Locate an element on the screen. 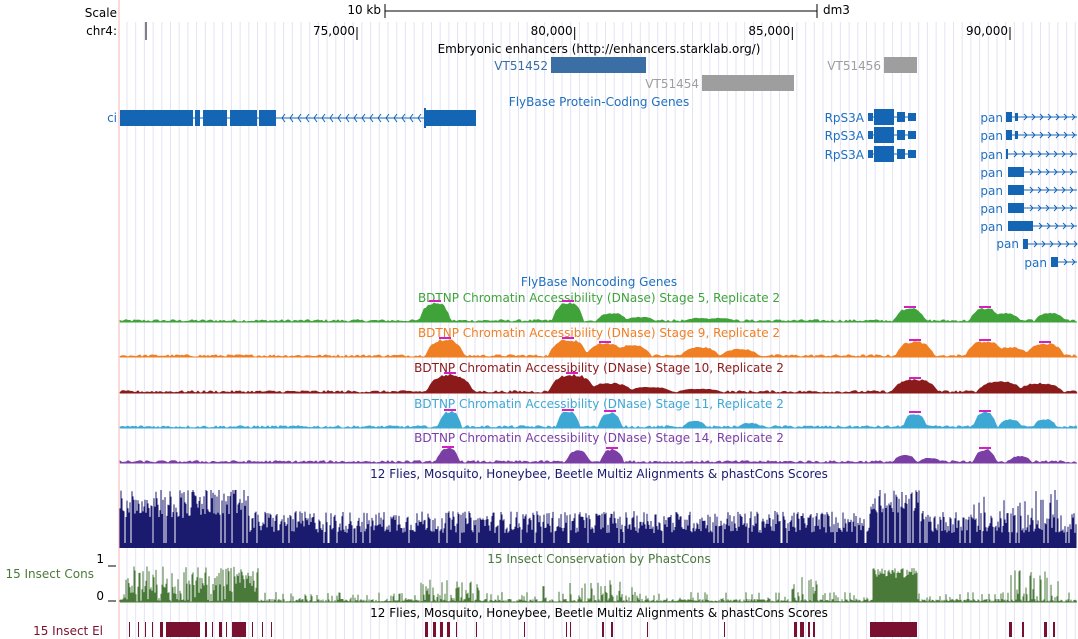  multiz-signal is located at coordinates (598, 519).